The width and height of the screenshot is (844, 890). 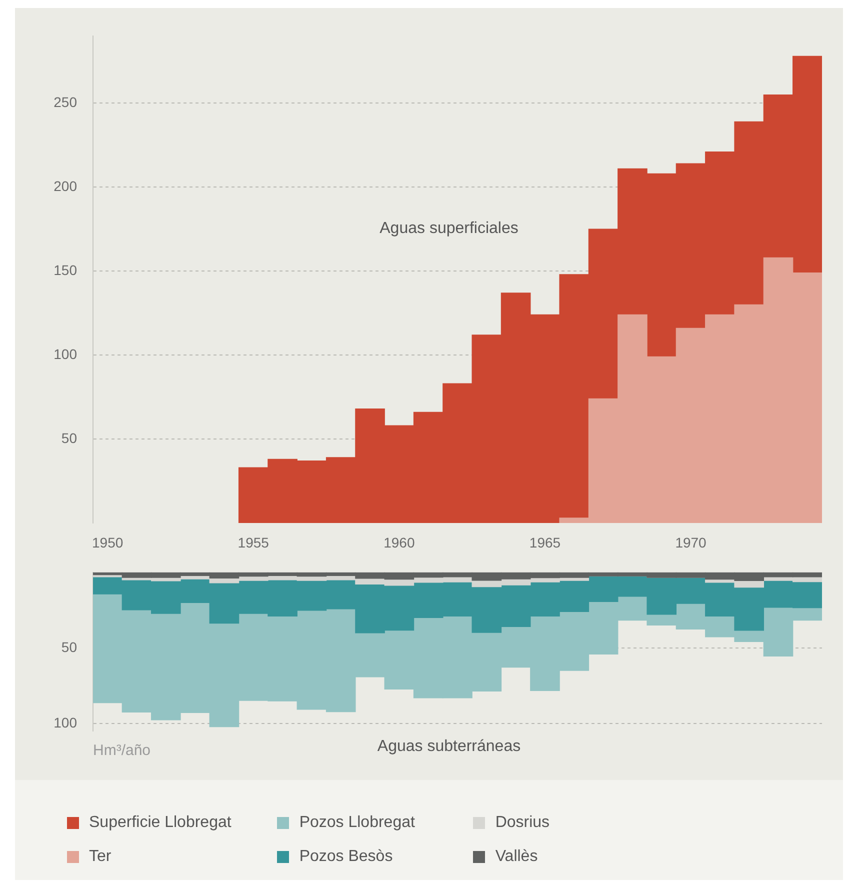 What do you see at coordinates (160, 823) in the screenshot?
I see `legend-label: Superficie Llobregat` at bounding box center [160, 823].